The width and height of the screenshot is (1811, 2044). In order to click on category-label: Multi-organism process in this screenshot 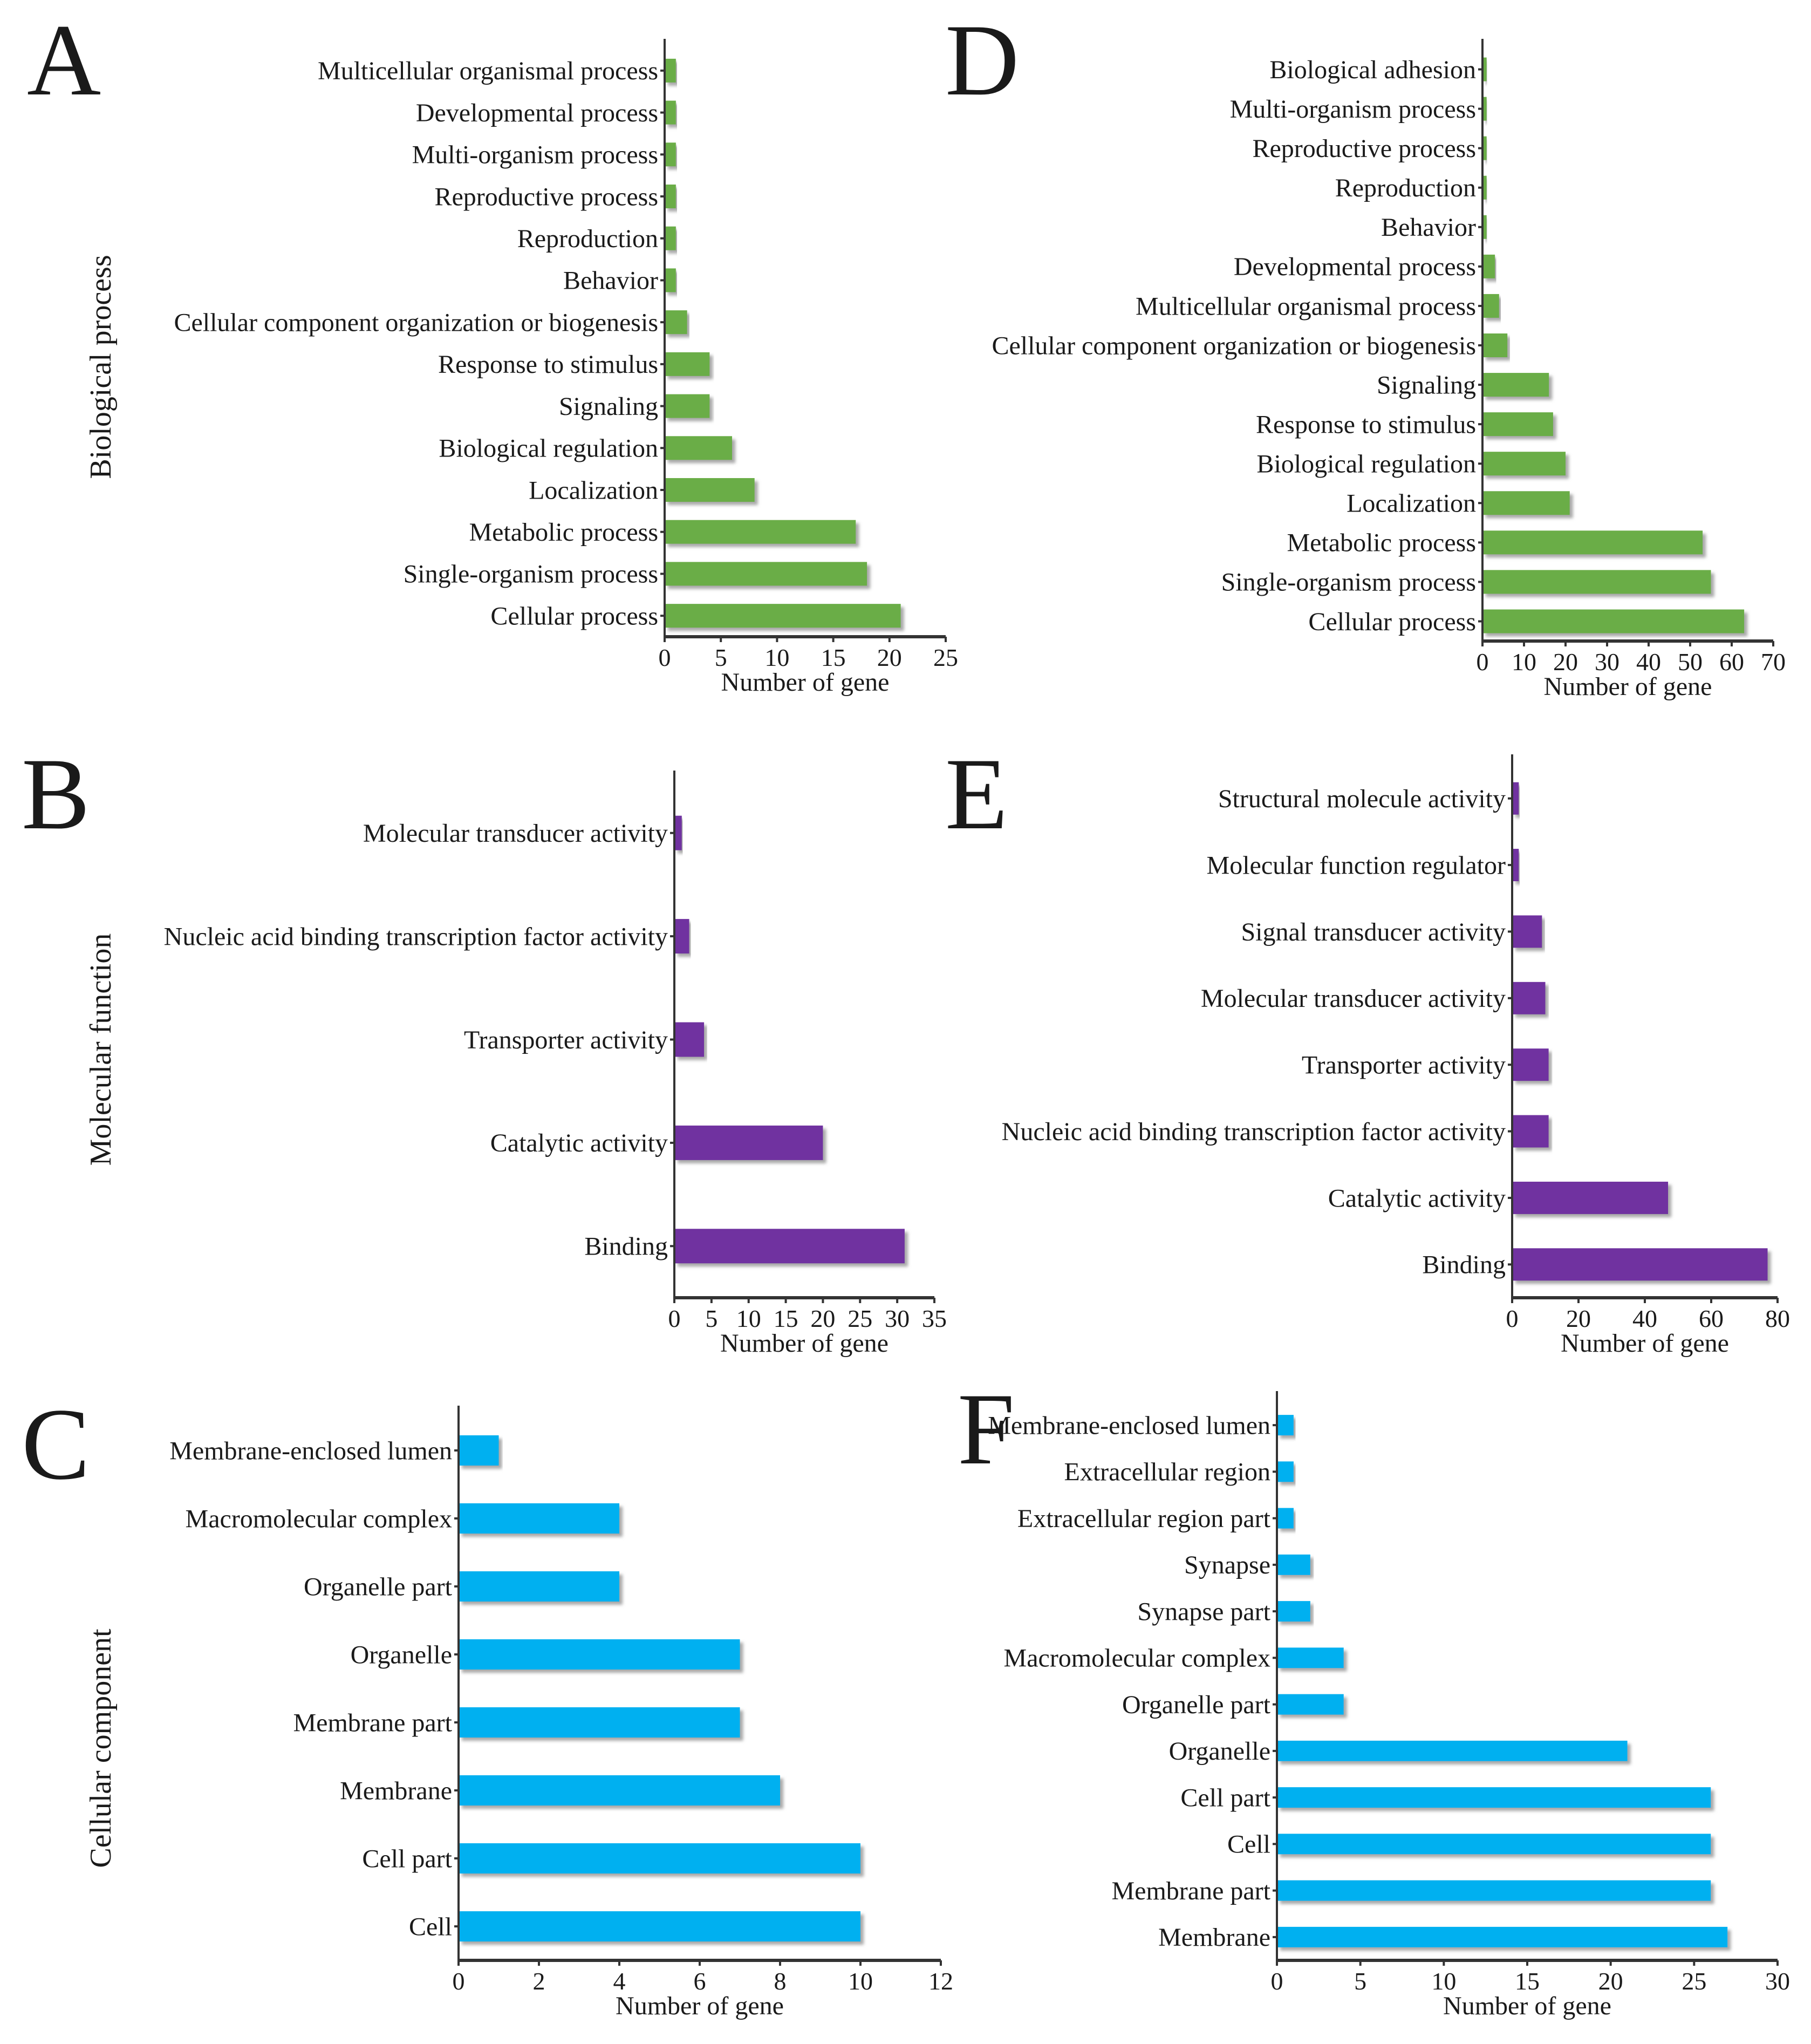, I will do `click(535, 155)`.